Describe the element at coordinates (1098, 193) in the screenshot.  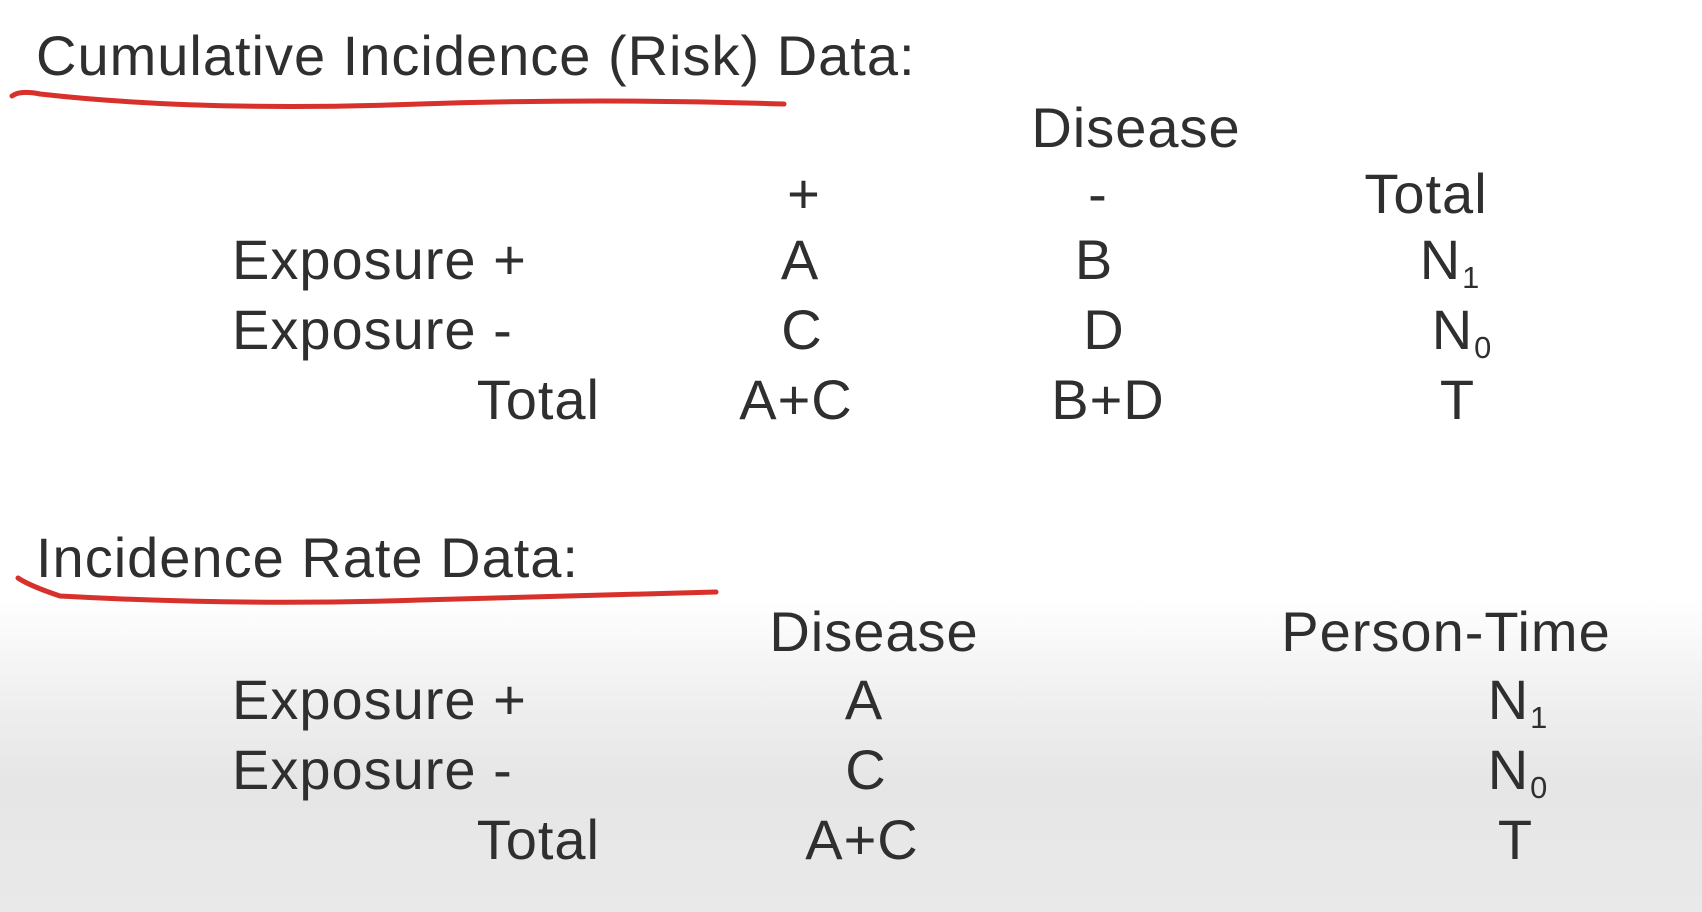
I see `section-1-col-header-negative: -` at that location.